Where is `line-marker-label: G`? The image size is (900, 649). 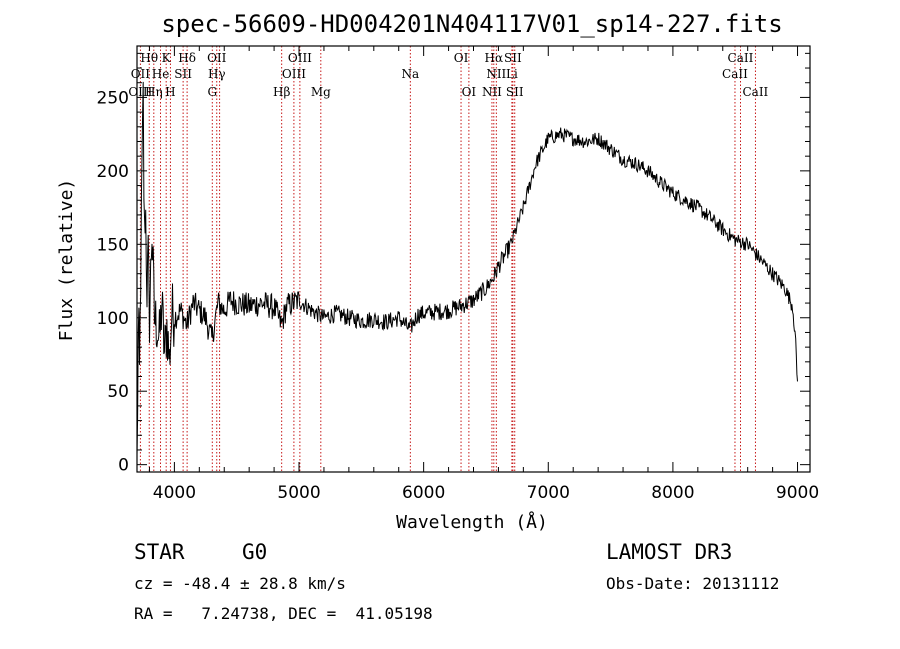 line-marker-label: G is located at coordinates (212, 92).